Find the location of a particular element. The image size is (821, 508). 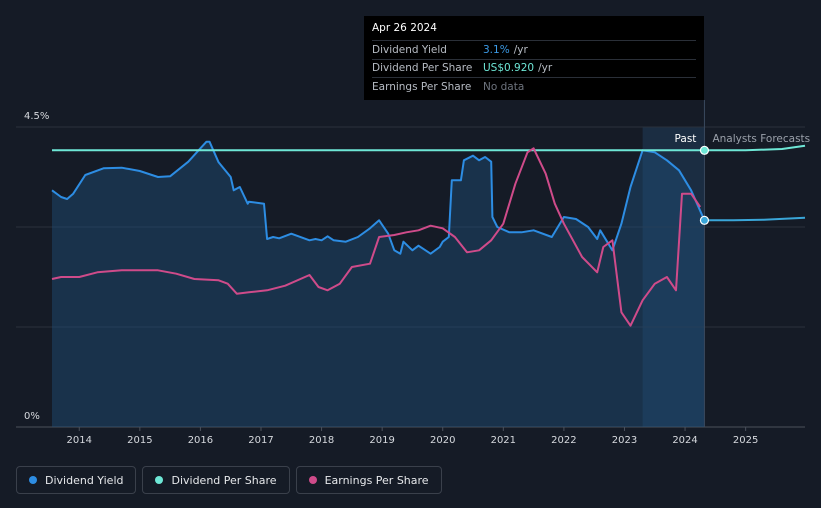

x-tick-label: 2018 is located at coordinates (321, 440).